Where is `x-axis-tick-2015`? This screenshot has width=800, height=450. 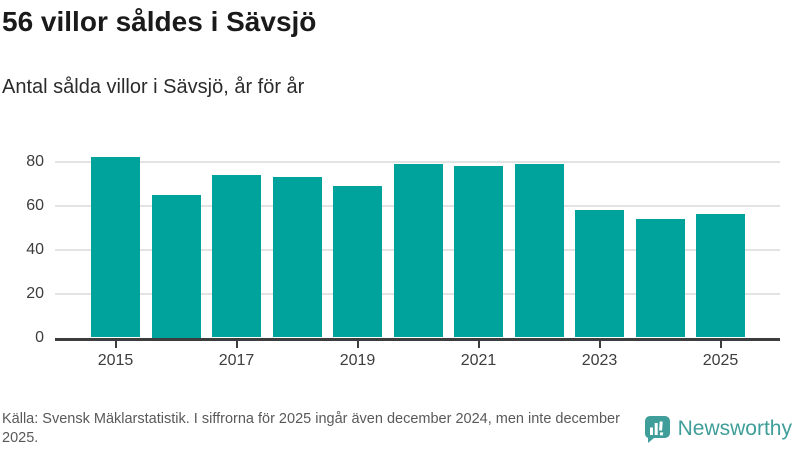
x-axis-tick-2015 is located at coordinates (115, 344).